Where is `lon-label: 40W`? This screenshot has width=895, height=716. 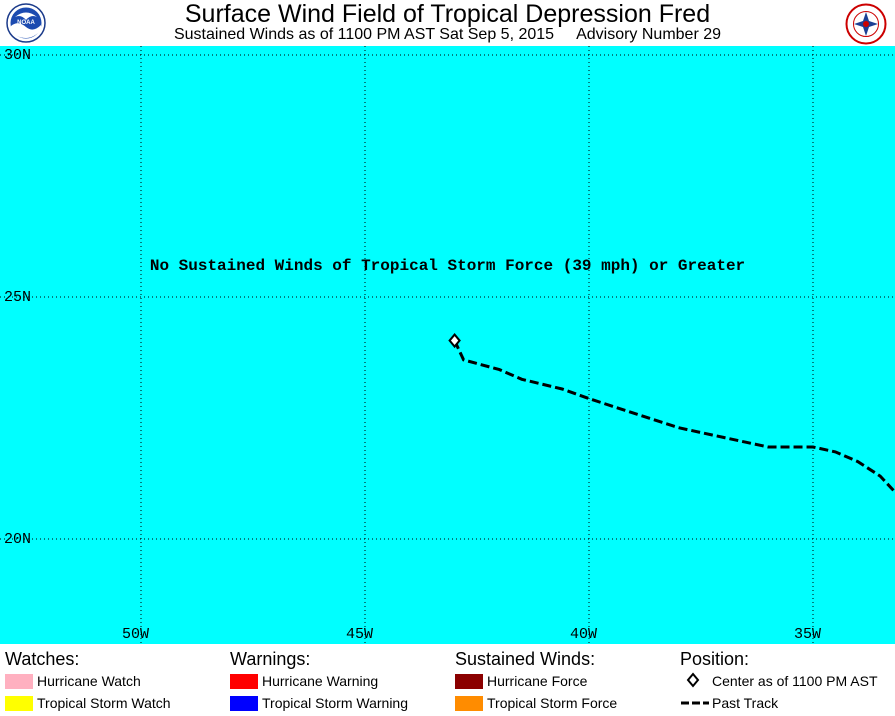
lon-label: 40W is located at coordinates (584, 634).